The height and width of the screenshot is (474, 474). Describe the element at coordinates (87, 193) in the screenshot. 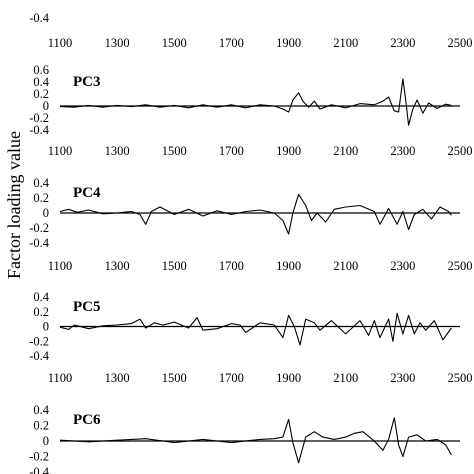

I see `panel-label: PC4` at that location.